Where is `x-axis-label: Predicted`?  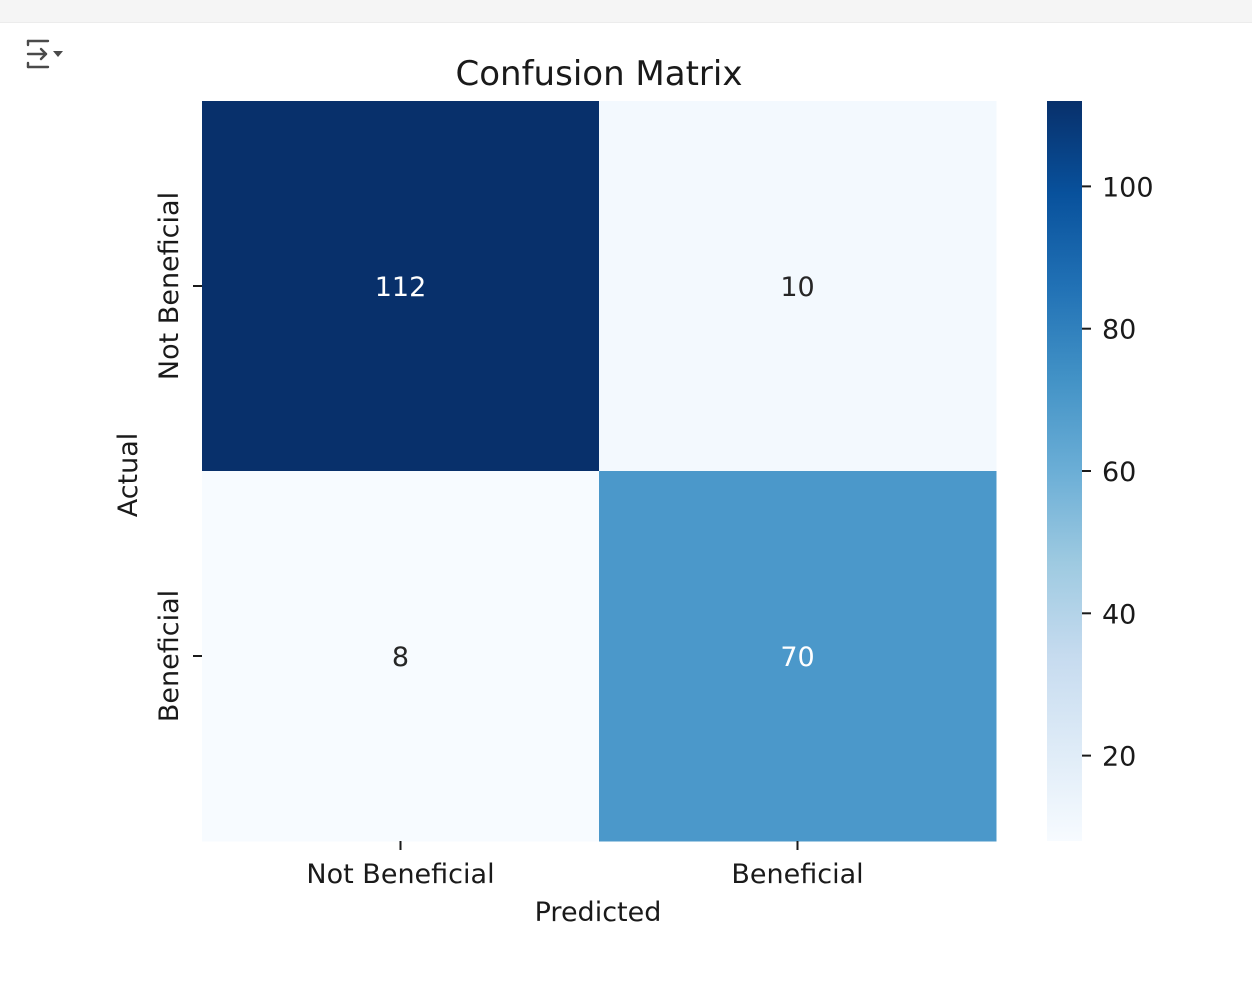
x-axis-label: Predicted is located at coordinates (598, 912).